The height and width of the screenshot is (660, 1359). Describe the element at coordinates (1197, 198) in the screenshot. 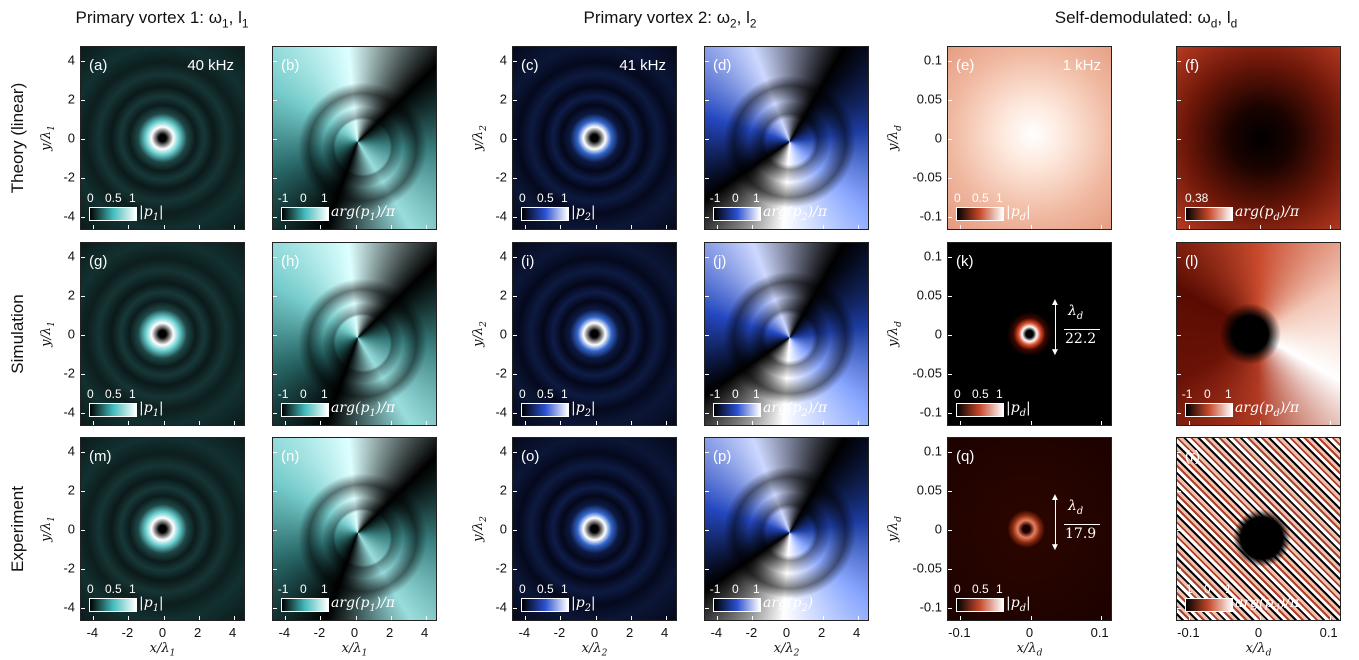

I see `colorbar-tick: 0.38` at that location.